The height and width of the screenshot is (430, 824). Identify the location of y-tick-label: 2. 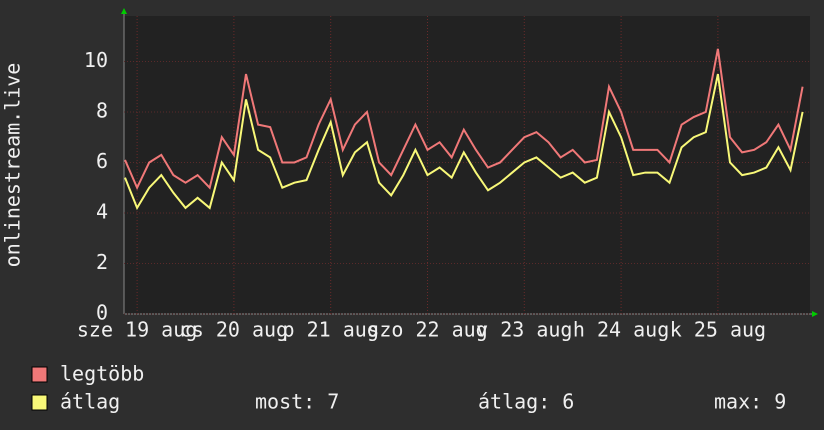
(102, 262).